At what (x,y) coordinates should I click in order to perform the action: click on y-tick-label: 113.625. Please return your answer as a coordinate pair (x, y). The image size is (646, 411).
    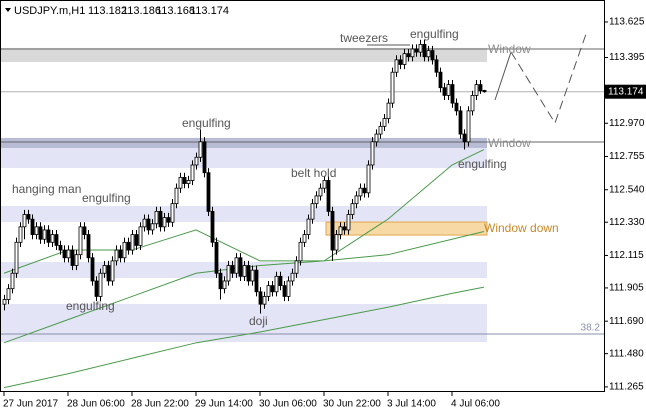
    Looking at the image, I should click on (627, 22).